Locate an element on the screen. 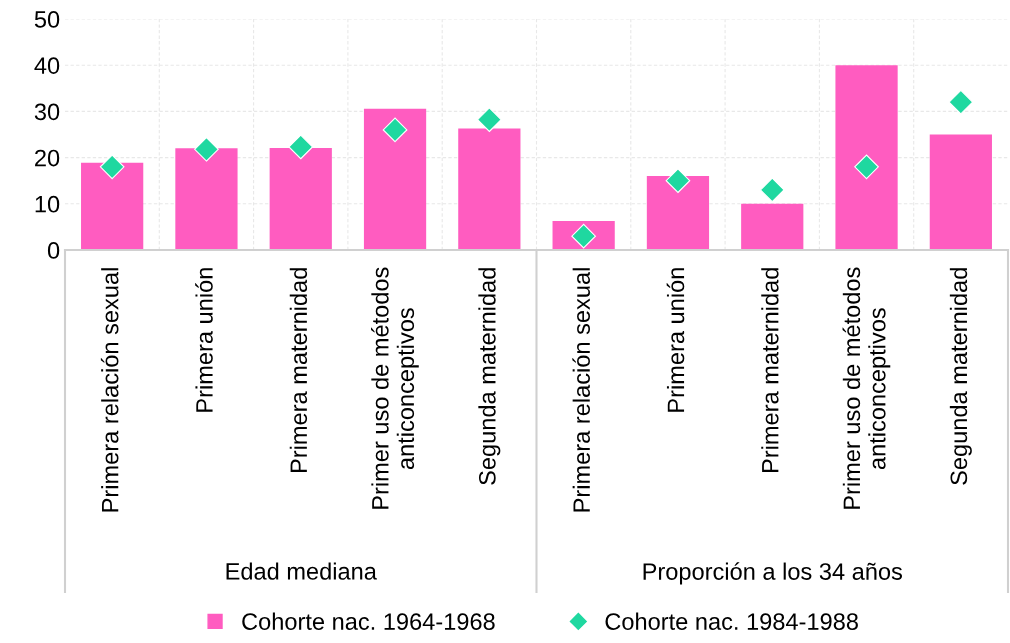 The width and height of the screenshot is (1010, 643). legend-label: Cohorte nac. 1984-1988 is located at coordinates (731, 621).